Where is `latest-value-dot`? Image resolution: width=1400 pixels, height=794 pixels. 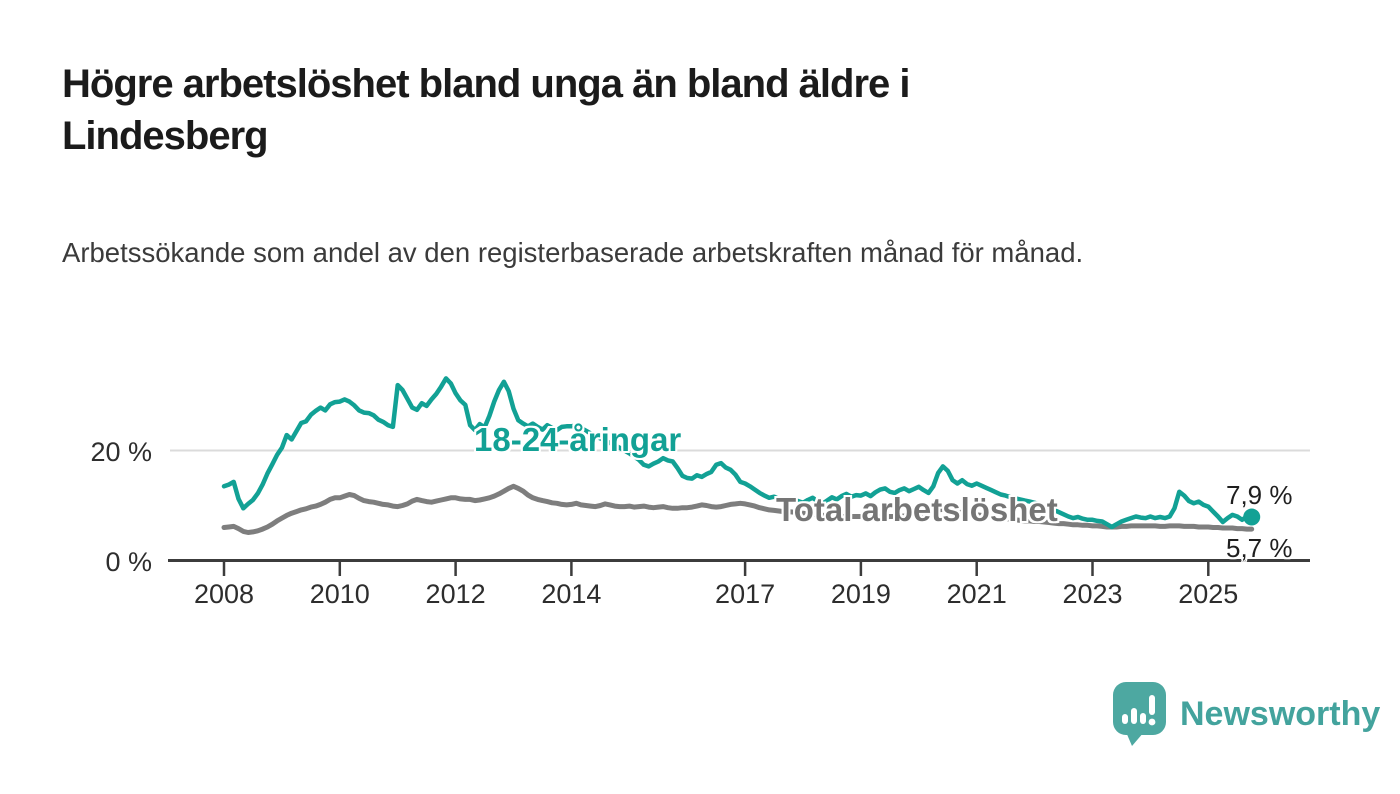 latest-value-dot is located at coordinates (1252, 517).